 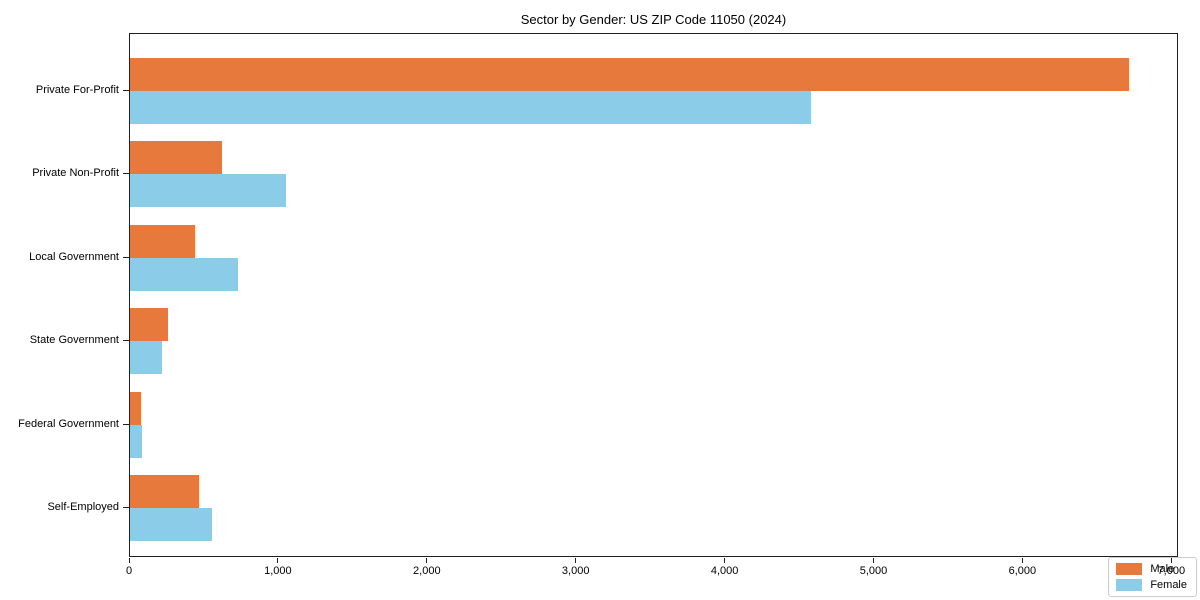 What do you see at coordinates (184, 274) in the screenshot?
I see `bar-female-local-government` at bounding box center [184, 274].